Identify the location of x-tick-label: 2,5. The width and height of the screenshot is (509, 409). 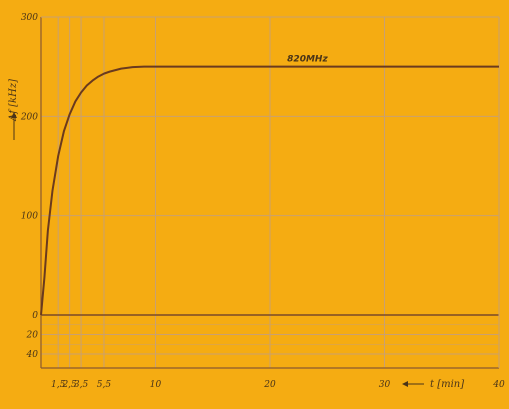
(69, 385).